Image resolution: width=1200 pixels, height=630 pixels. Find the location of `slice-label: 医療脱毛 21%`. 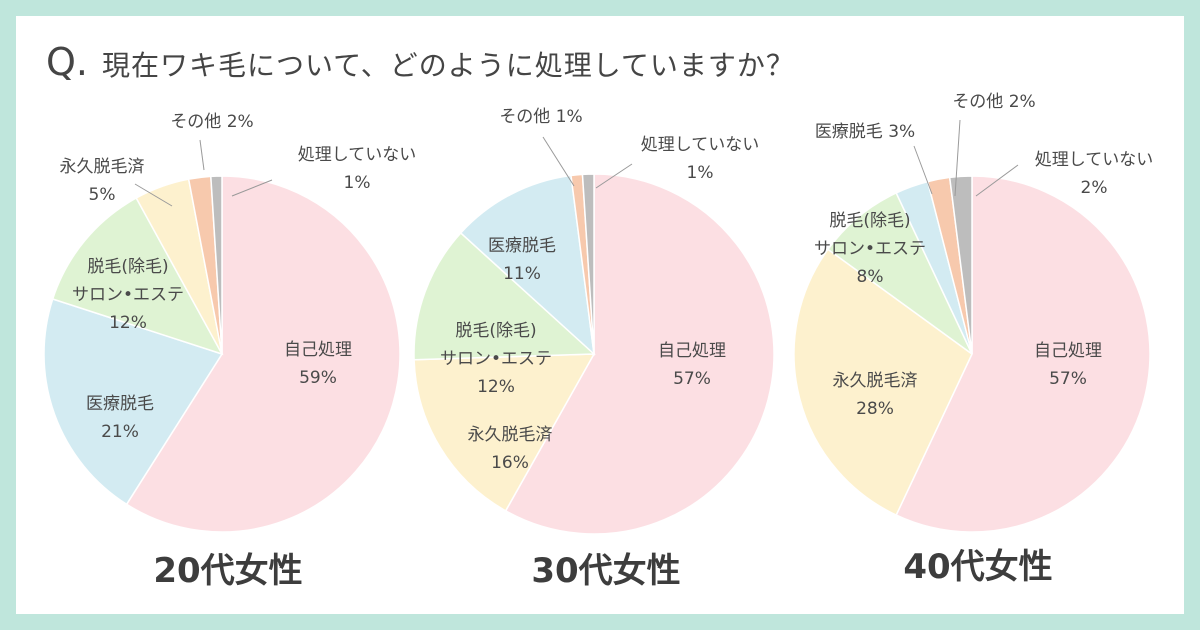

slice-label: 医療脱毛 21% is located at coordinates (120, 418).